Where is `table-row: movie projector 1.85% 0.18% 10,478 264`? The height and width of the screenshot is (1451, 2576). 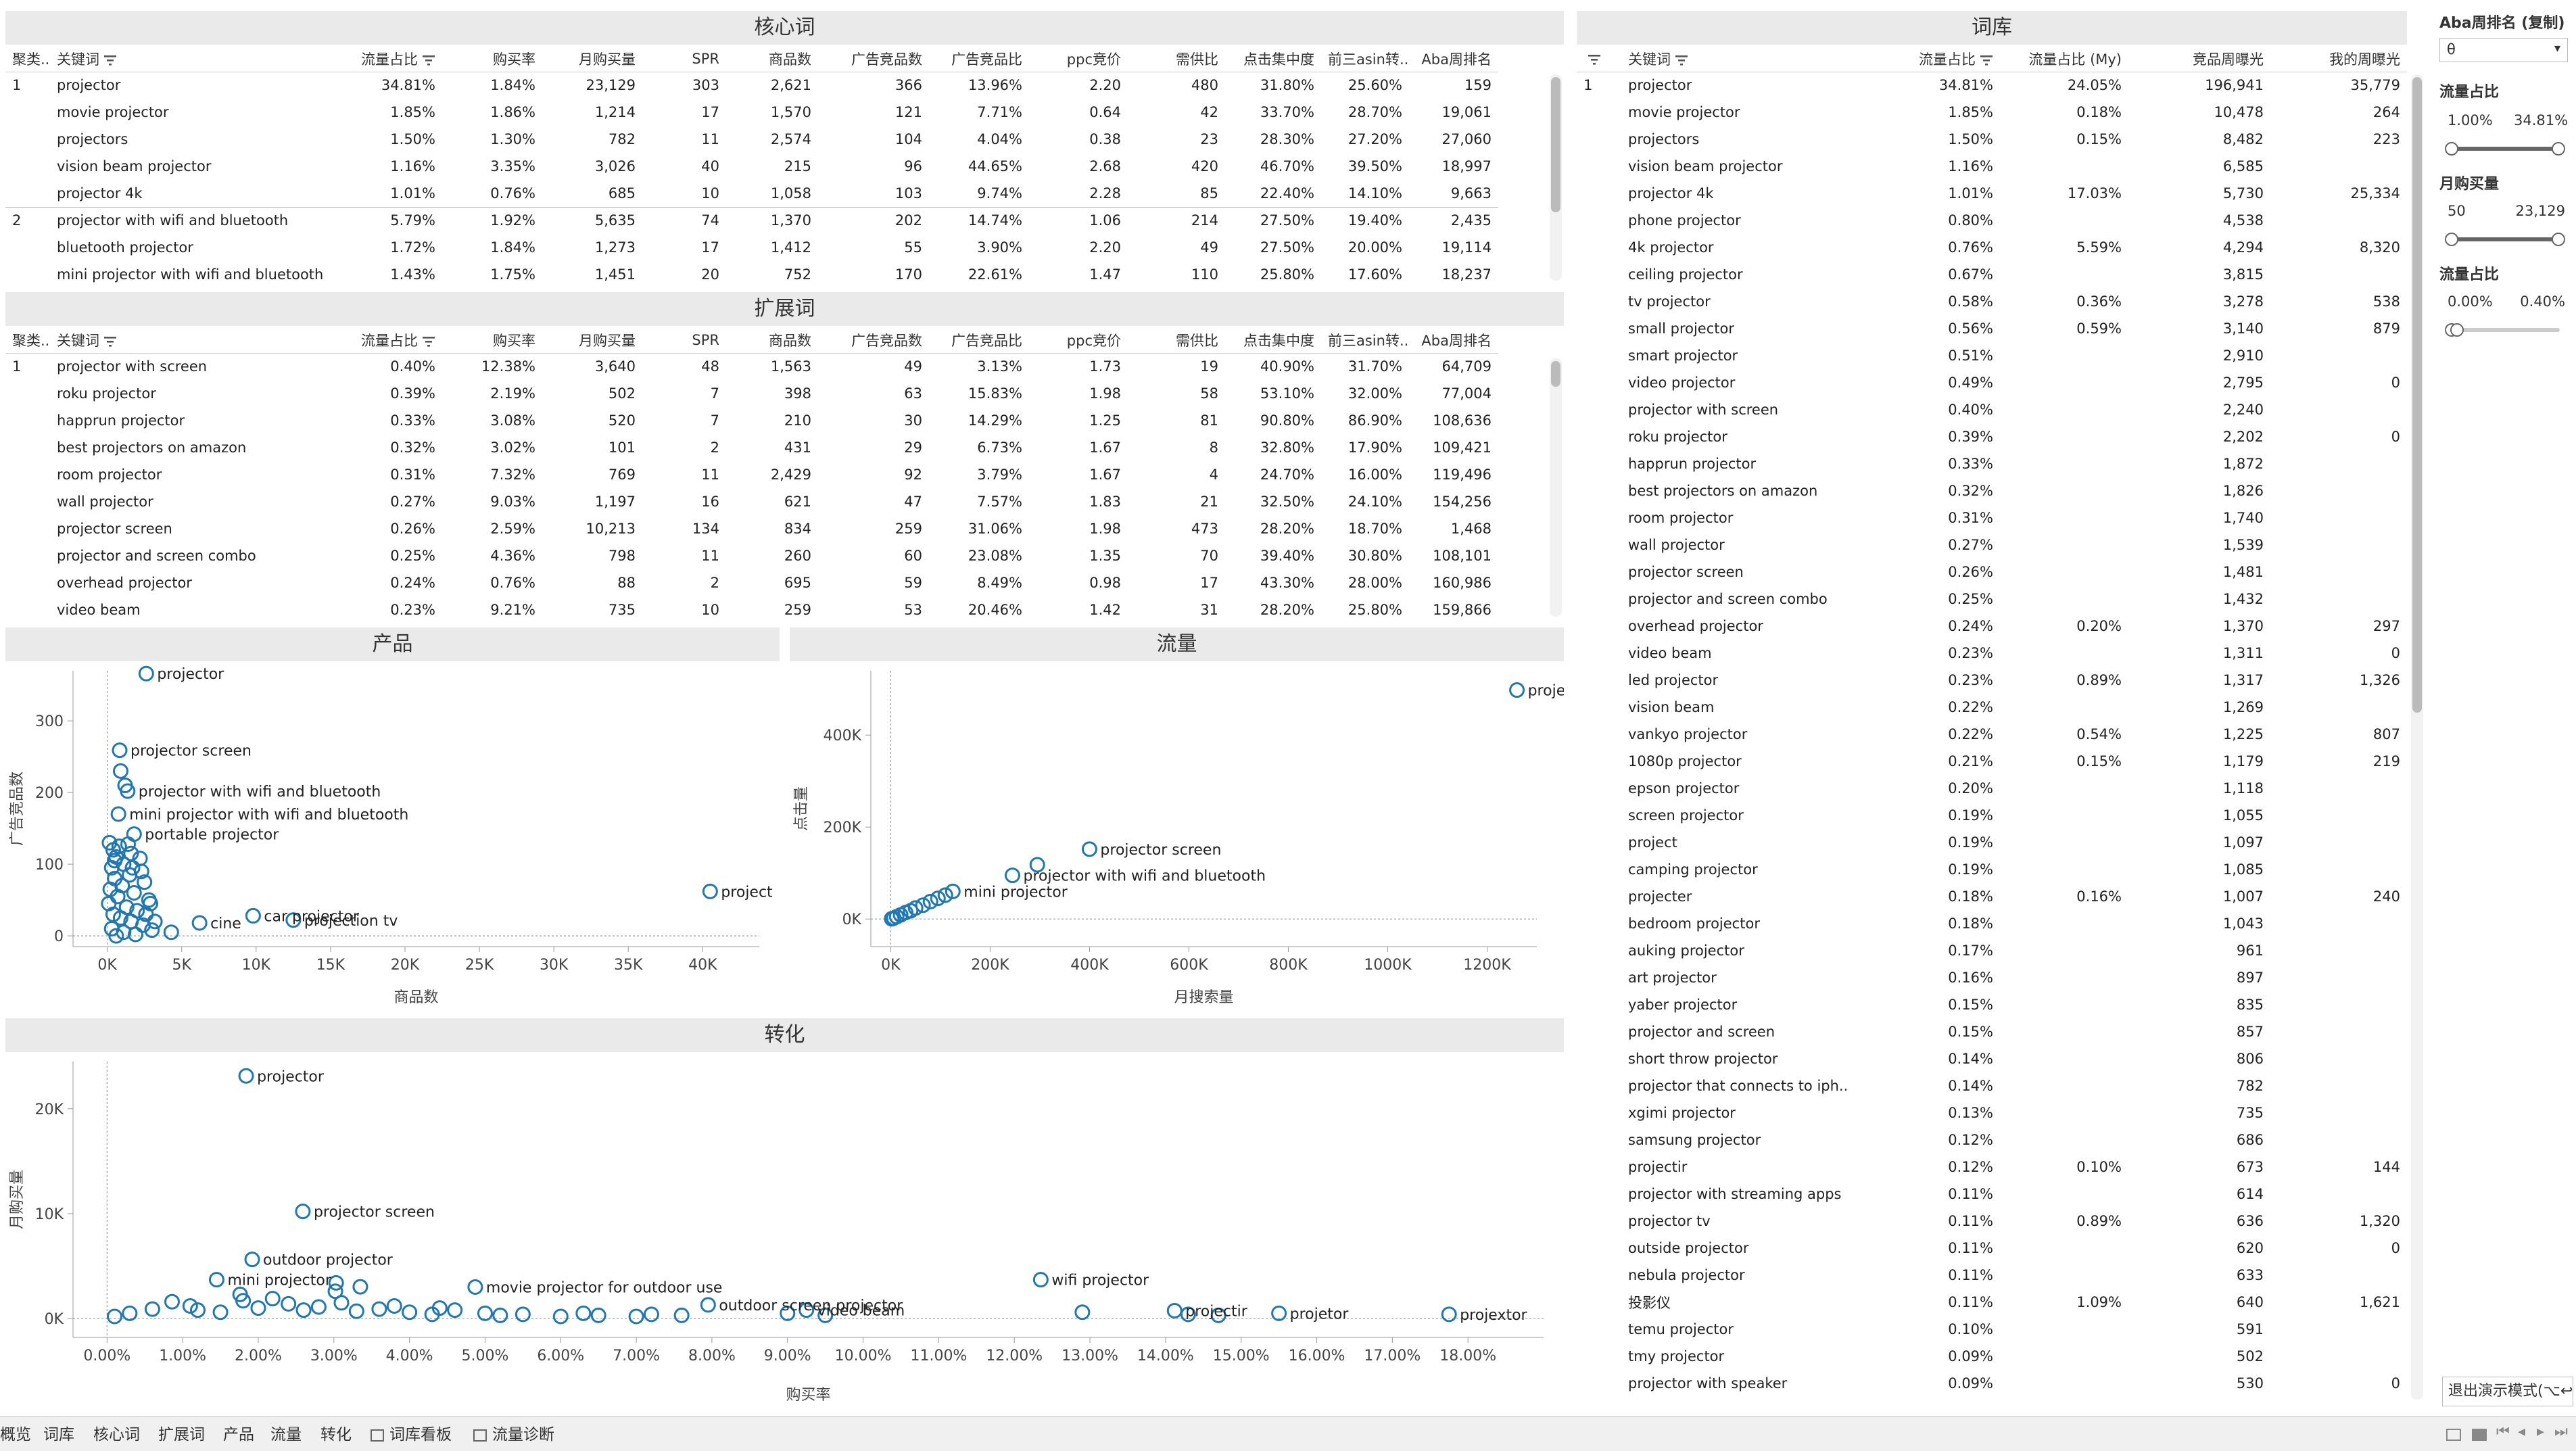
table-row: movie projector 1.85% 0.18% 10,478 264 is located at coordinates (1992, 112).